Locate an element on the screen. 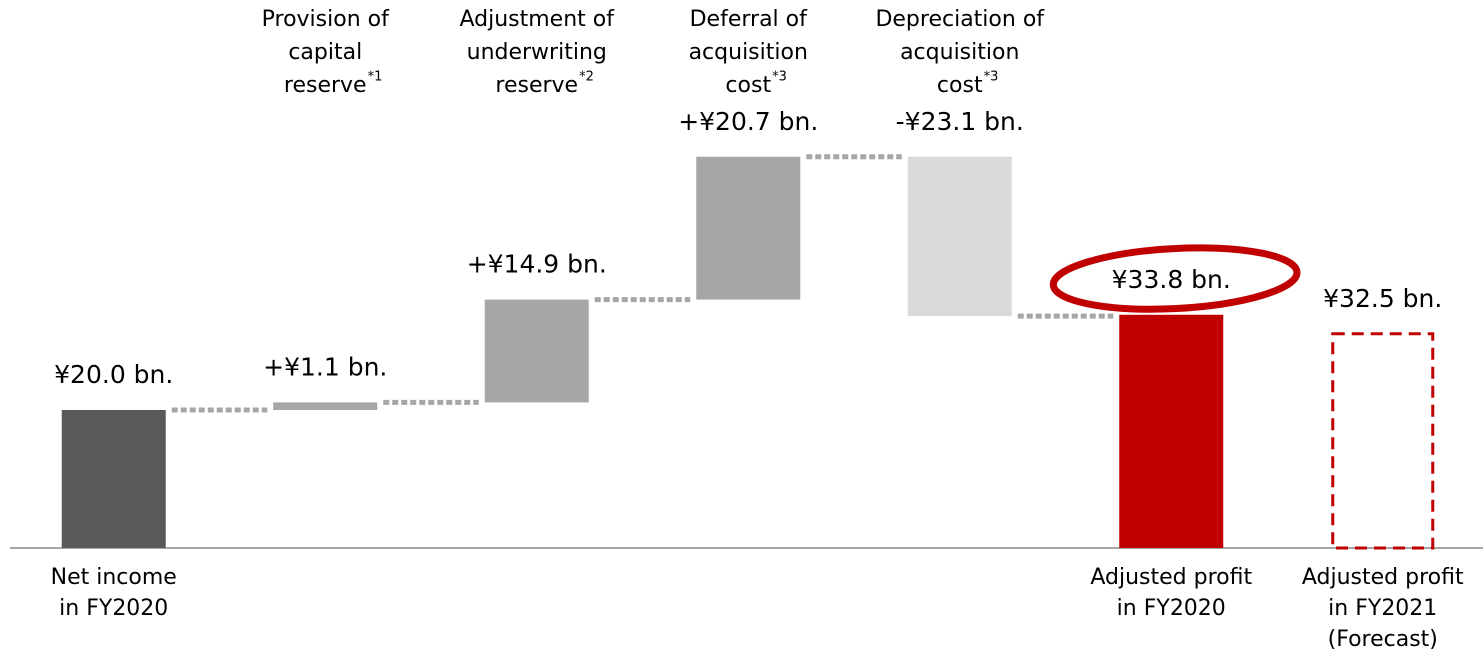 Image resolution: width=1483 pixels, height=654 pixels. step-label: Provision of is located at coordinates (326, 19).